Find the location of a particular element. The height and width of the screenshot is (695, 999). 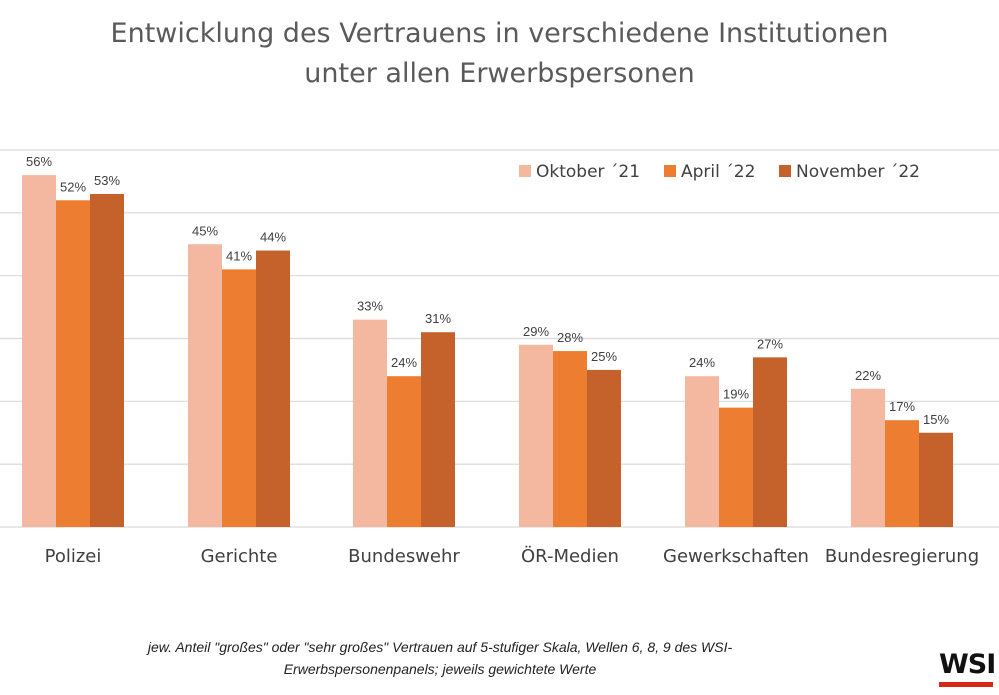

data-label: 29% is located at coordinates (536, 331).